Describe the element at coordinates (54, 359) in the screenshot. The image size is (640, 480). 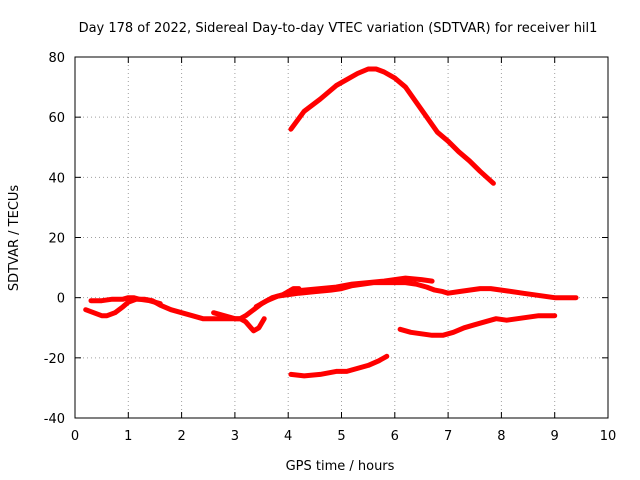
I see `y-tick-label: -20` at that location.